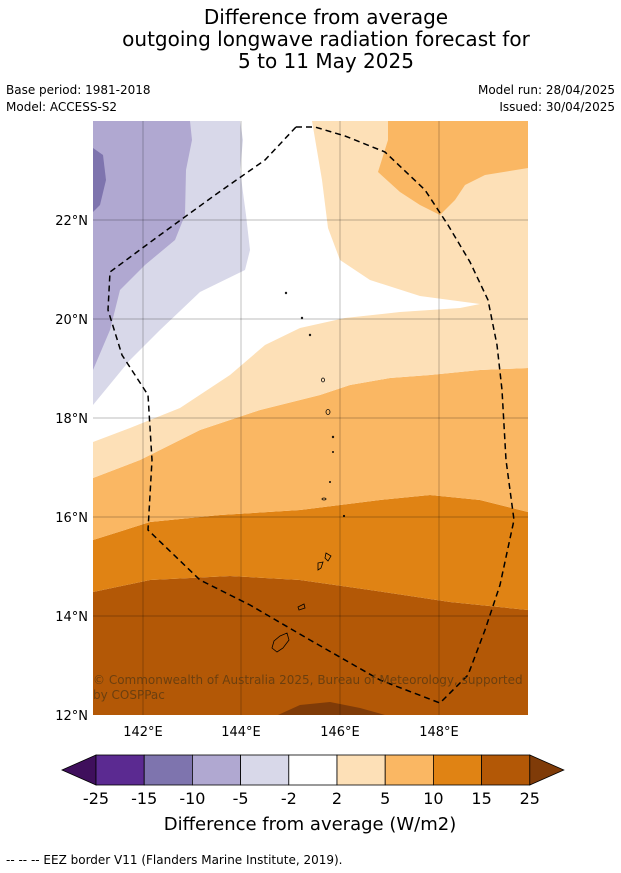 The image size is (621, 873). I want to click on title-line-1: Difference from average, so click(326, 17).